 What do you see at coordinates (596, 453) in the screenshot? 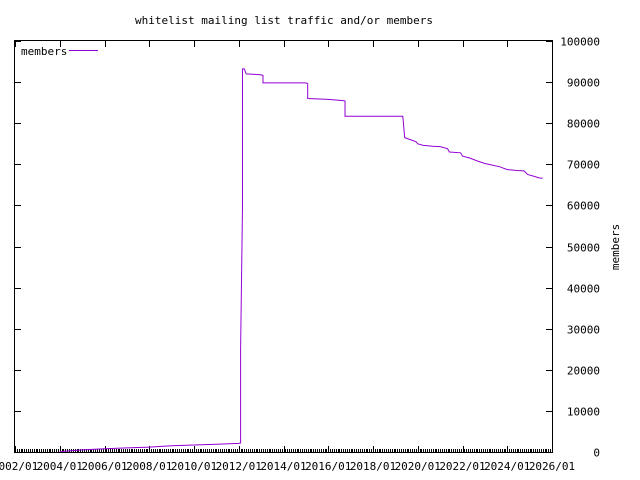
I see `y-tick-label: 0` at bounding box center [596, 453].